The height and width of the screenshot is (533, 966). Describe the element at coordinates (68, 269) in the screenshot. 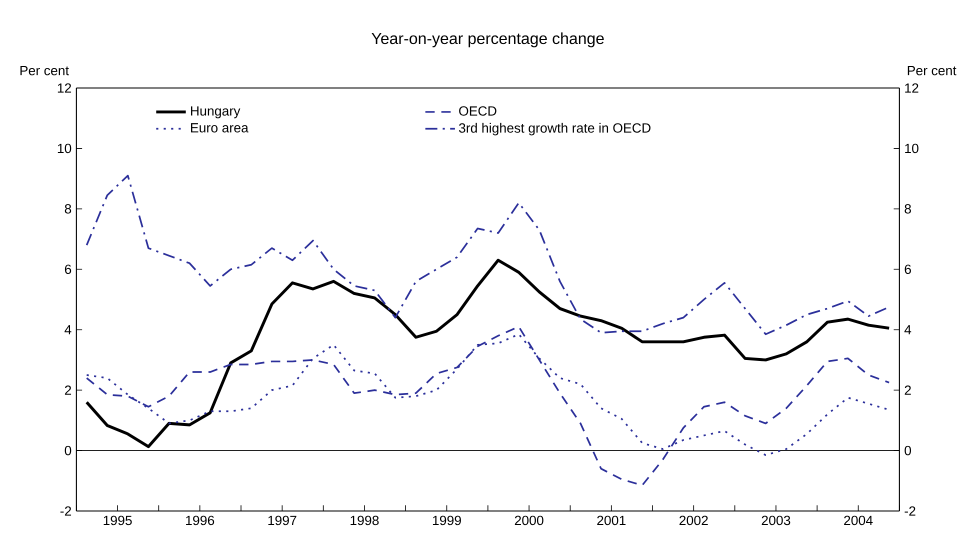

I see `y-tick-label: 6` at that location.